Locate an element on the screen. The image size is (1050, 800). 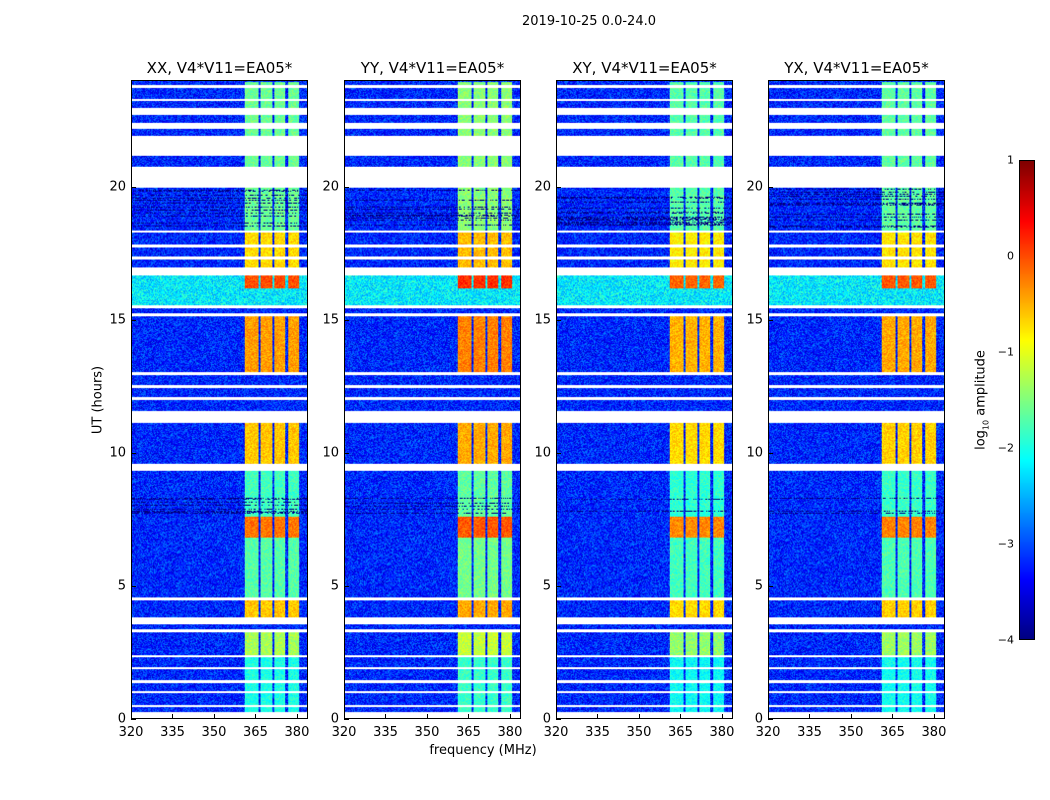
colorbar-gradient is located at coordinates (1027, 400).